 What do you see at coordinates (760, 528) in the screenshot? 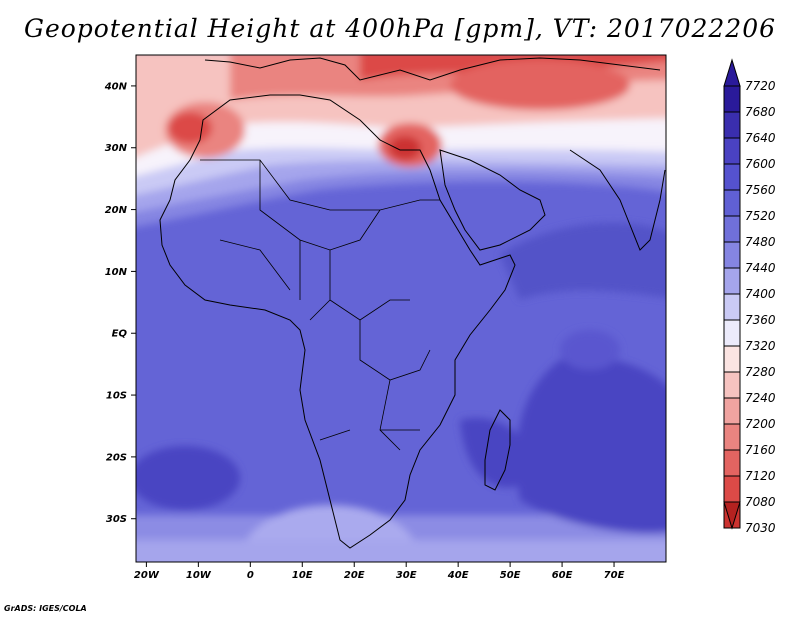
I see `colorbar-label: 7030` at bounding box center [760, 528].